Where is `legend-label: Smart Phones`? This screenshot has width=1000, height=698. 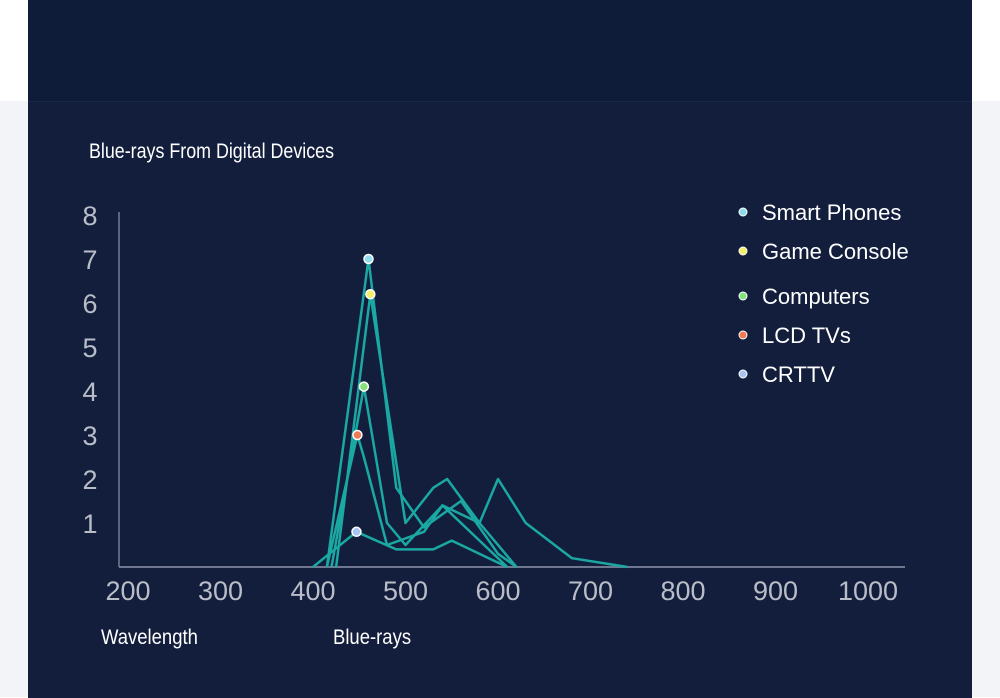
legend-label: Smart Phones is located at coordinates (831, 212).